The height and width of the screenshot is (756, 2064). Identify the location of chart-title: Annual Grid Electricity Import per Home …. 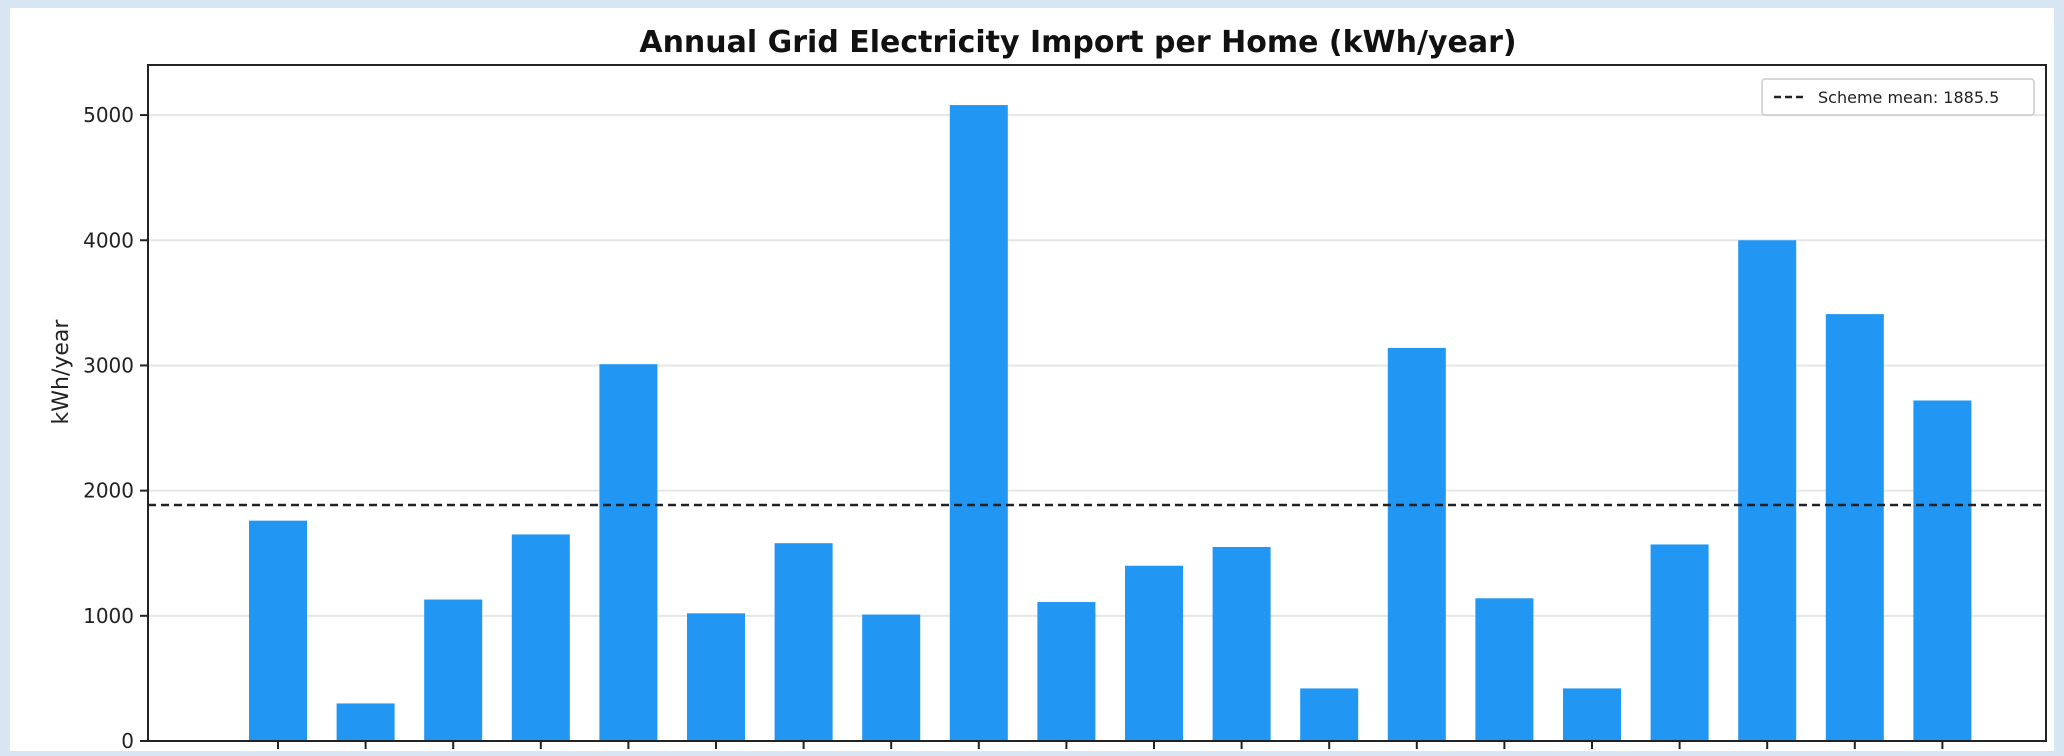
(1077, 42).